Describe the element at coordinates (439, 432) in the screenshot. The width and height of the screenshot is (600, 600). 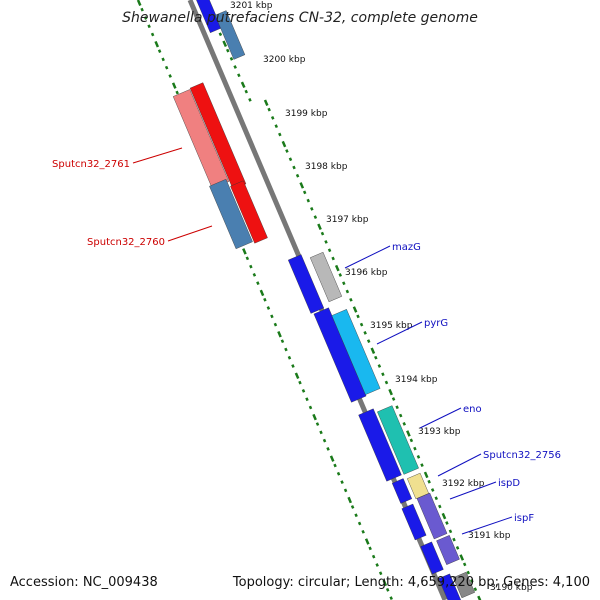
I see `kbp-tick-label: 3193 kbp` at that location.